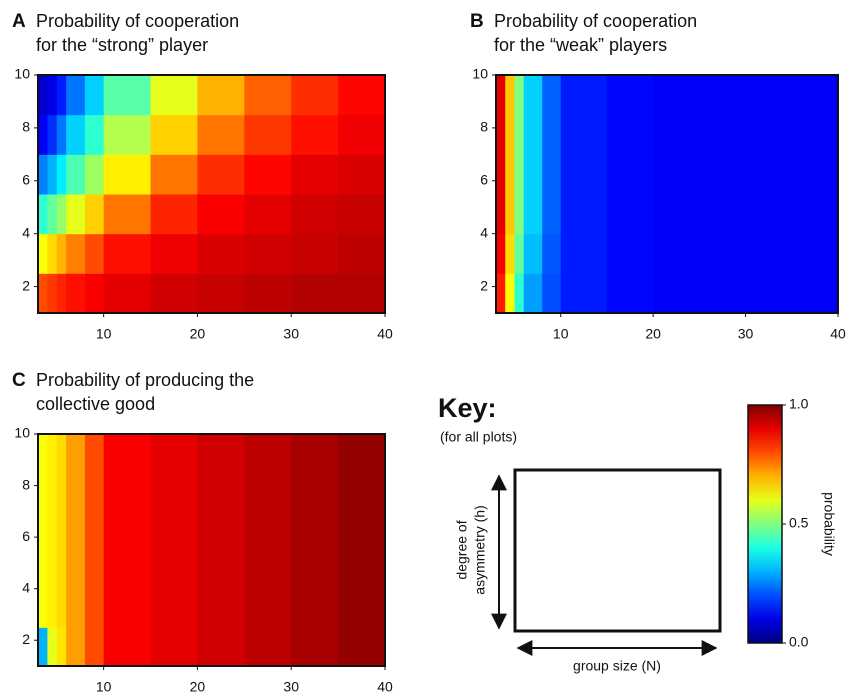  What do you see at coordinates (765, 524) in the screenshot?
I see `colorbar` at bounding box center [765, 524].